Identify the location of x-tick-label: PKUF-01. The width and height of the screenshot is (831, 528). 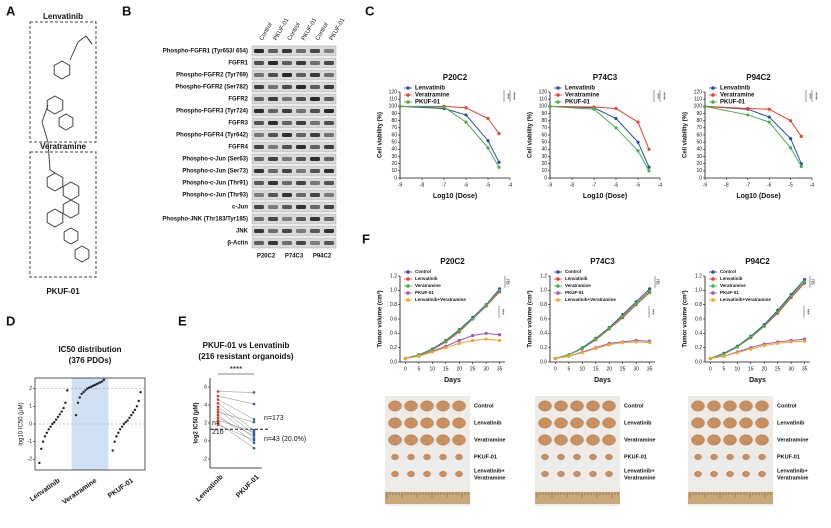
(121, 488).